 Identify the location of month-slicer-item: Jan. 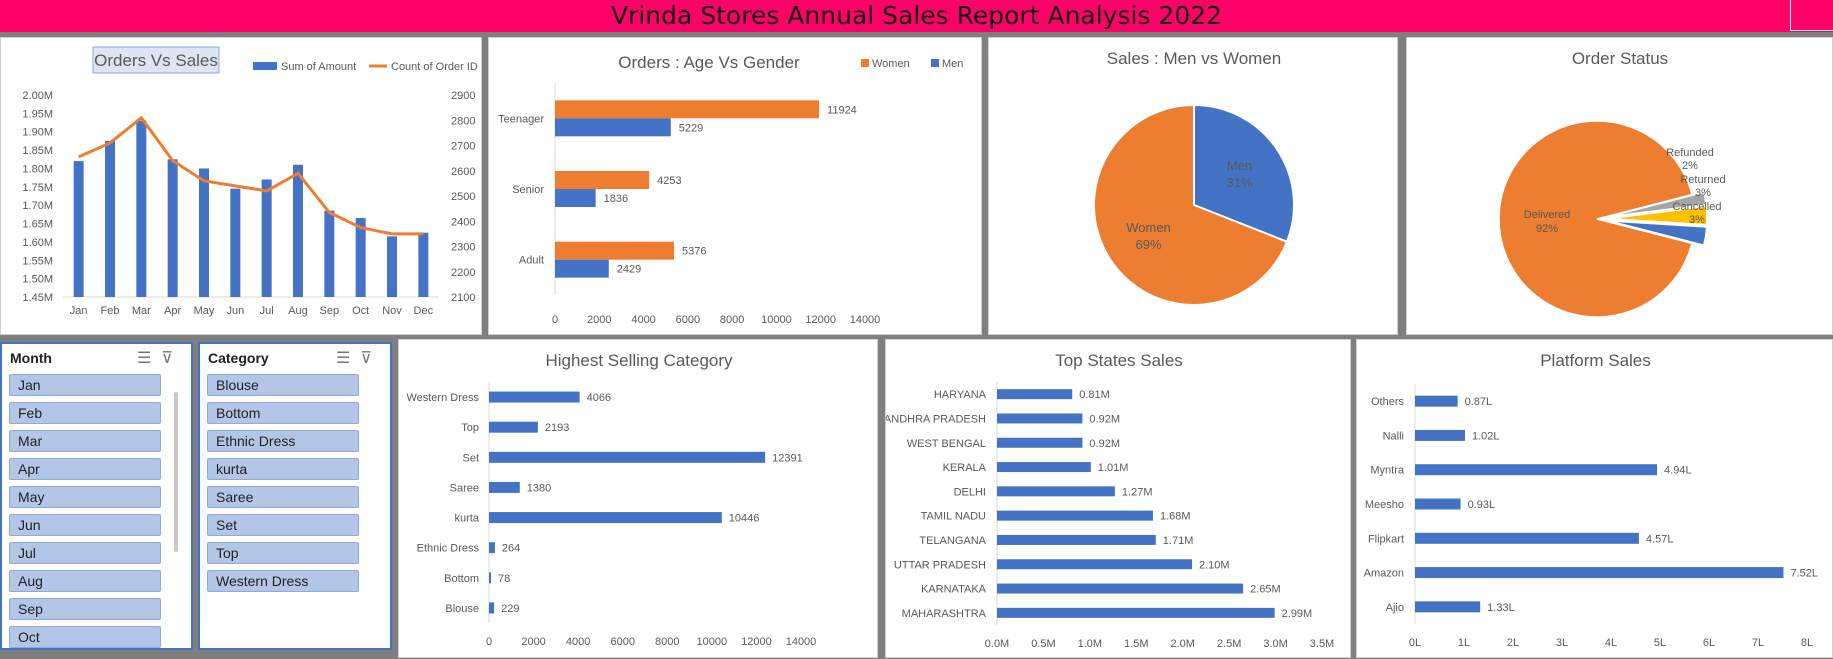
(85, 385).